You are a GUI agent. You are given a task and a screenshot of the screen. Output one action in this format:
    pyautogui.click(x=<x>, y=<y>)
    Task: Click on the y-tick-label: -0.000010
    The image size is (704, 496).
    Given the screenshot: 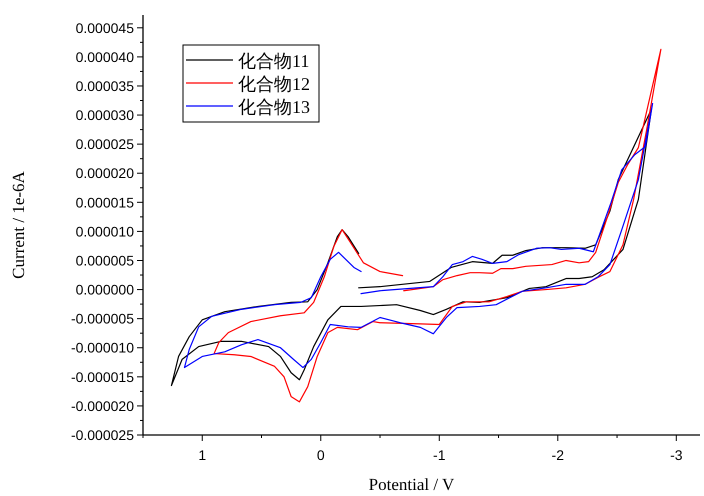 What is the action you would take?
    pyautogui.click(x=102, y=348)
    